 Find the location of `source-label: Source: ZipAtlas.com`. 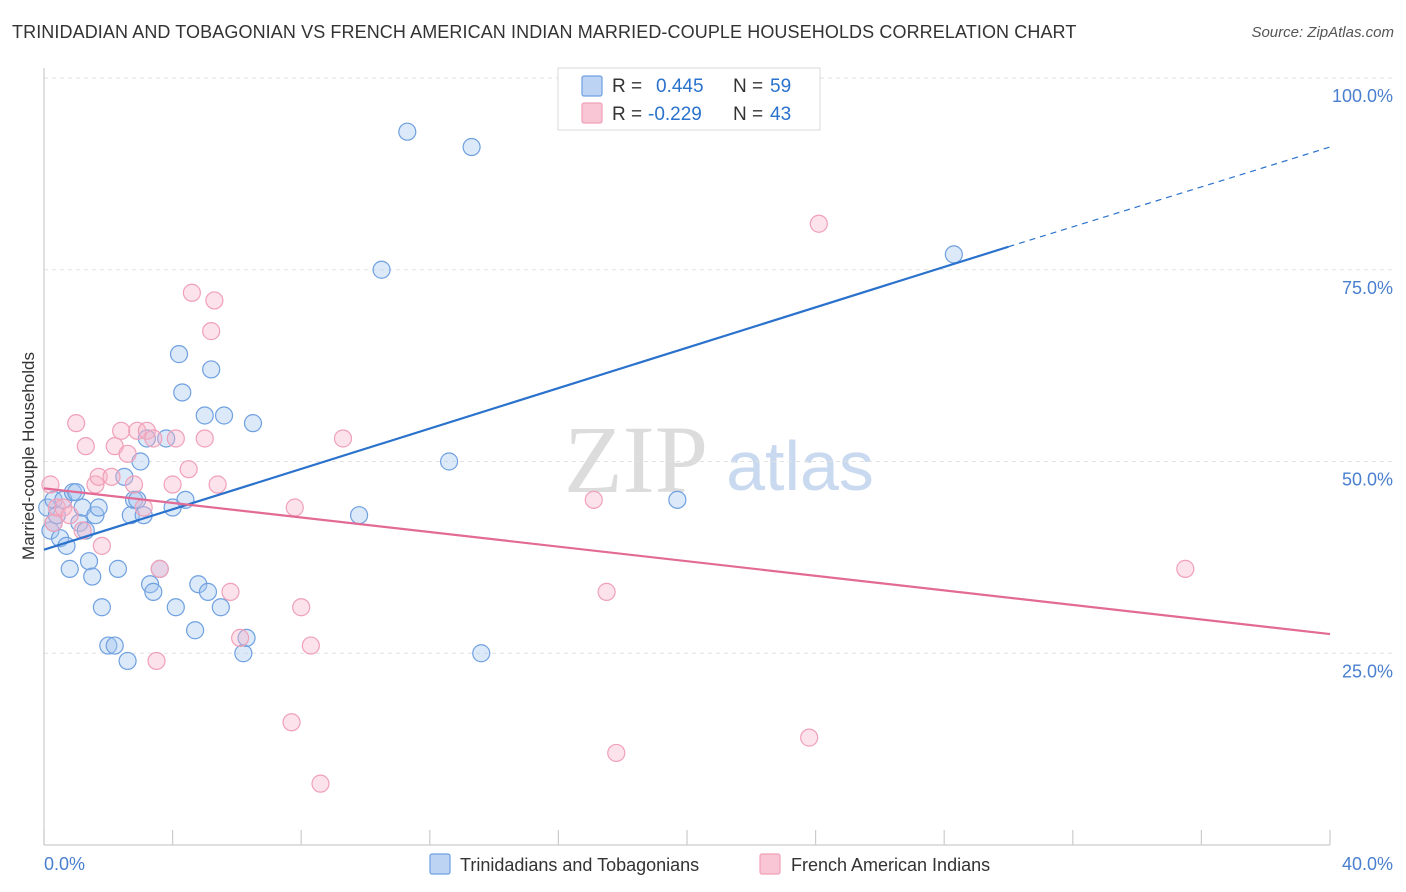

source-label: Source: ZipAtlas.com is located at coordinates (1322, 32).